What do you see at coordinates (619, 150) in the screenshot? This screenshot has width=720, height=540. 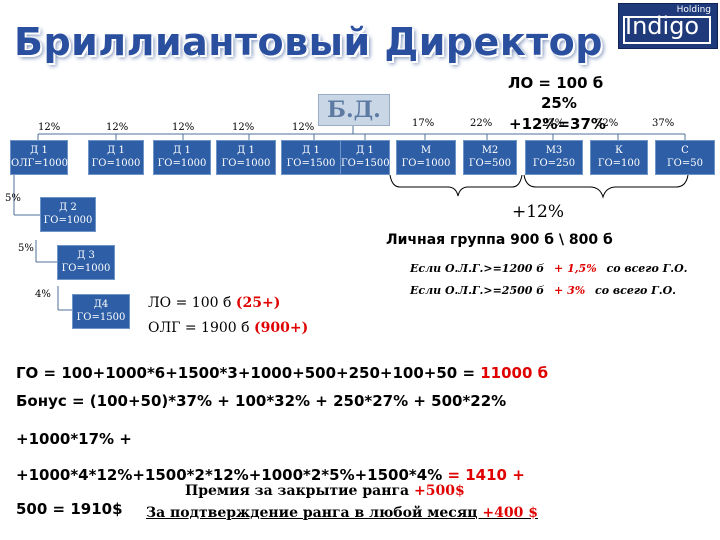 I see `node-name: К` at bounding box center [619, 150].